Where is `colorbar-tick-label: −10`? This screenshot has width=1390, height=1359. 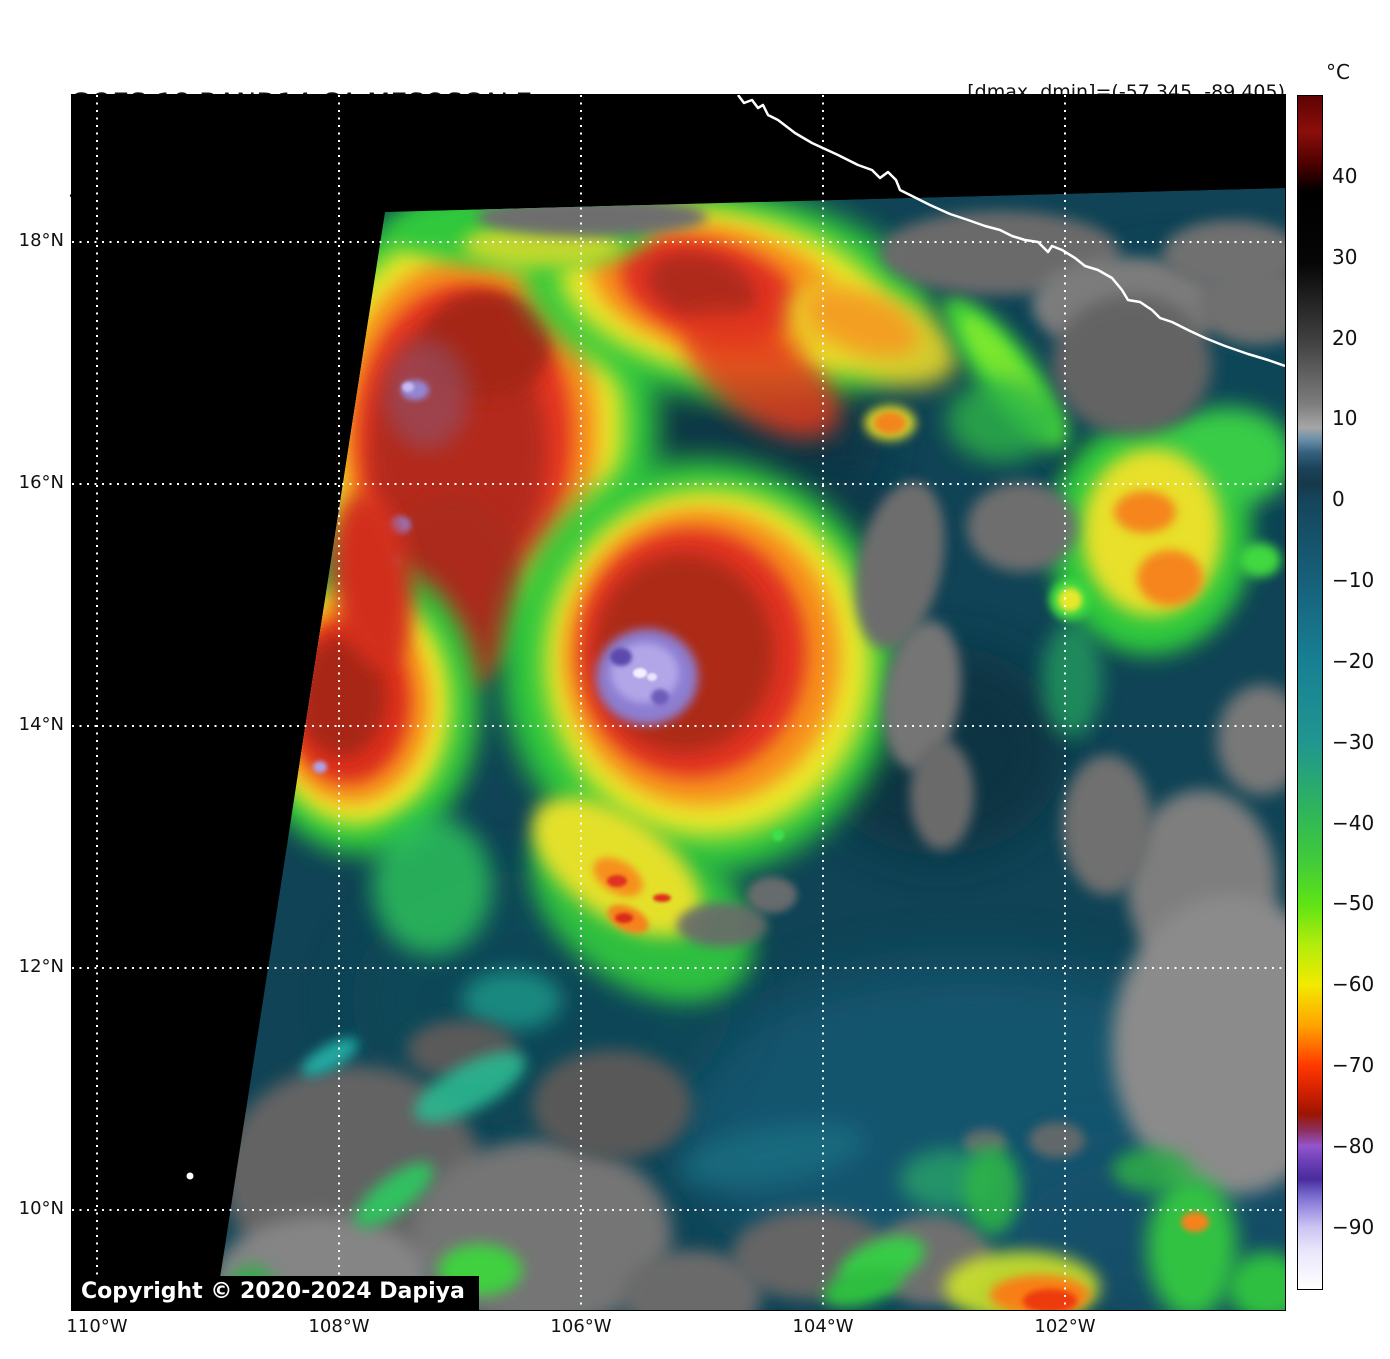 colorbar-tick-label: −10 is located at coordinates (1353, 580).